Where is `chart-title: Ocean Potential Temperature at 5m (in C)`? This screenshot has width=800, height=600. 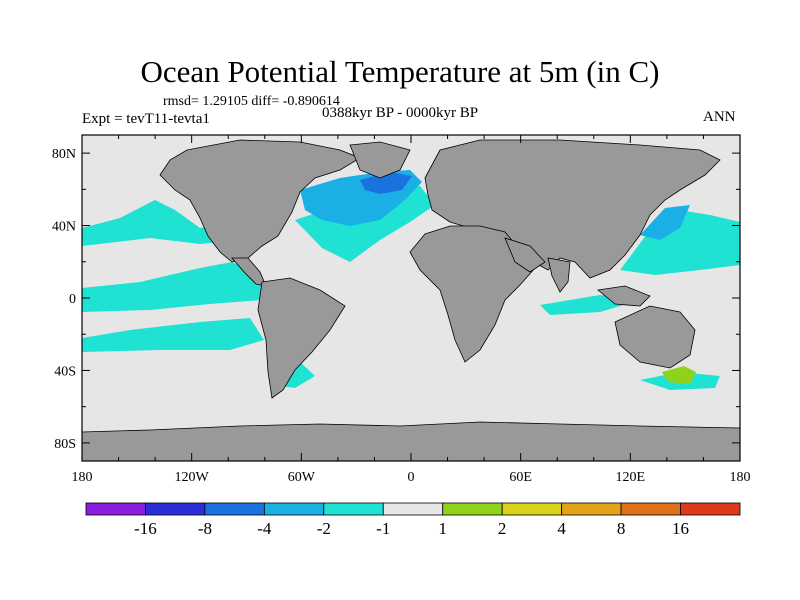 chart-title: Ocean Potential Temperature at 5m (in C) is located at coordinates (400, 71).